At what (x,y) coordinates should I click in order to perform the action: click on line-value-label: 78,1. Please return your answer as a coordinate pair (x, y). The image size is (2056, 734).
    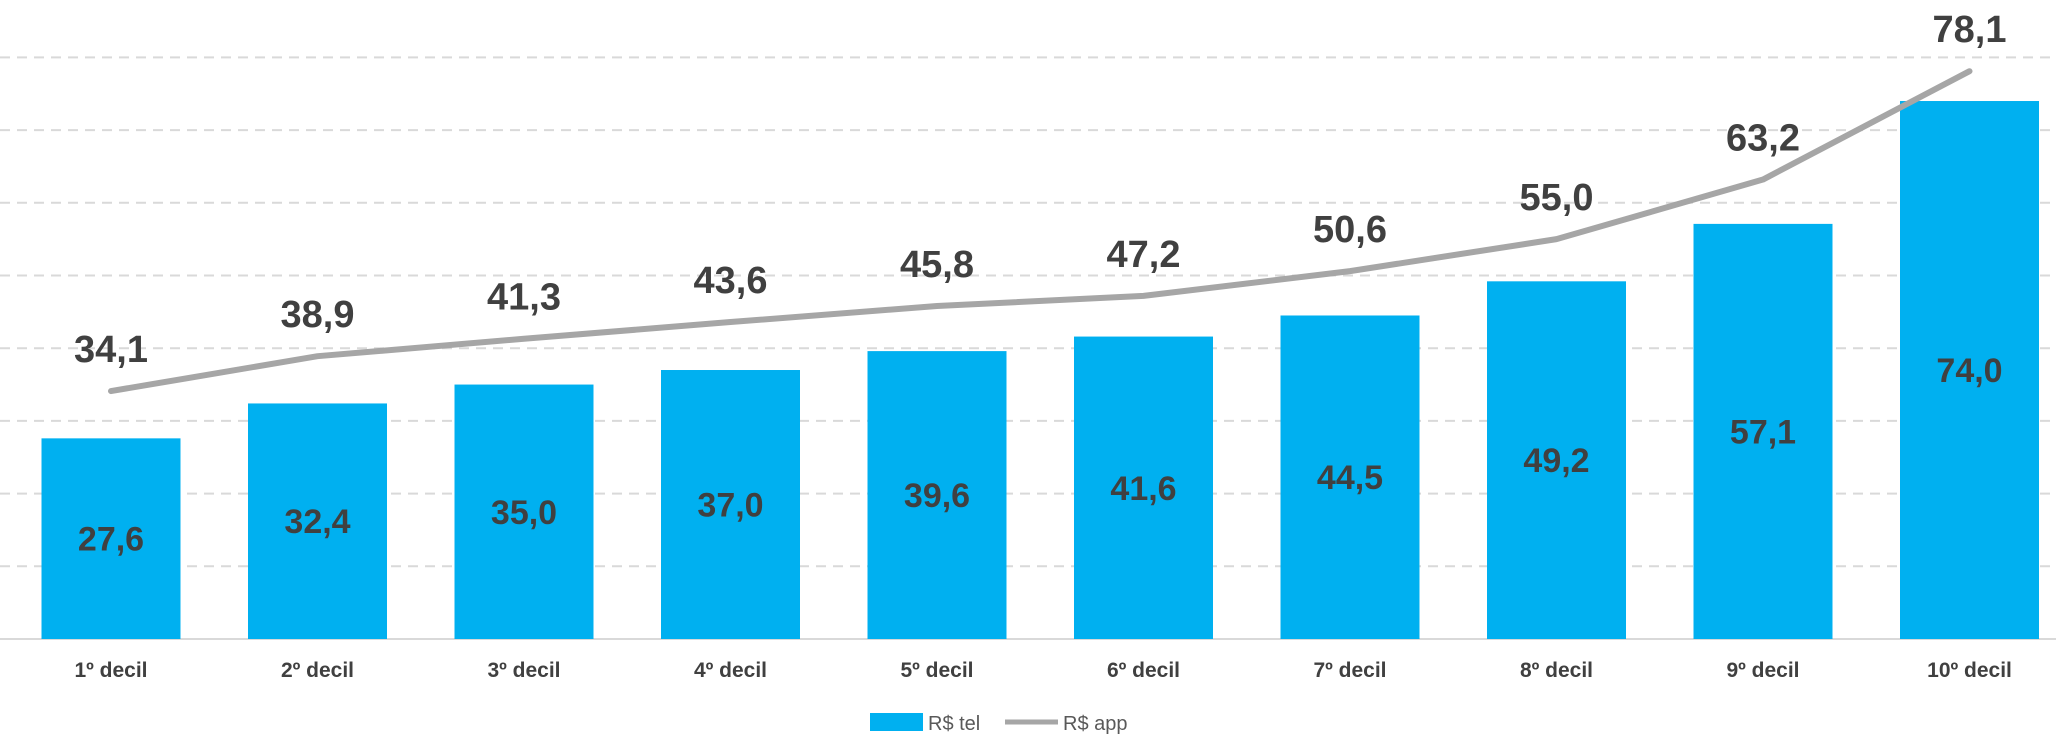
    Looking at the image, I should click on (1970, 30).